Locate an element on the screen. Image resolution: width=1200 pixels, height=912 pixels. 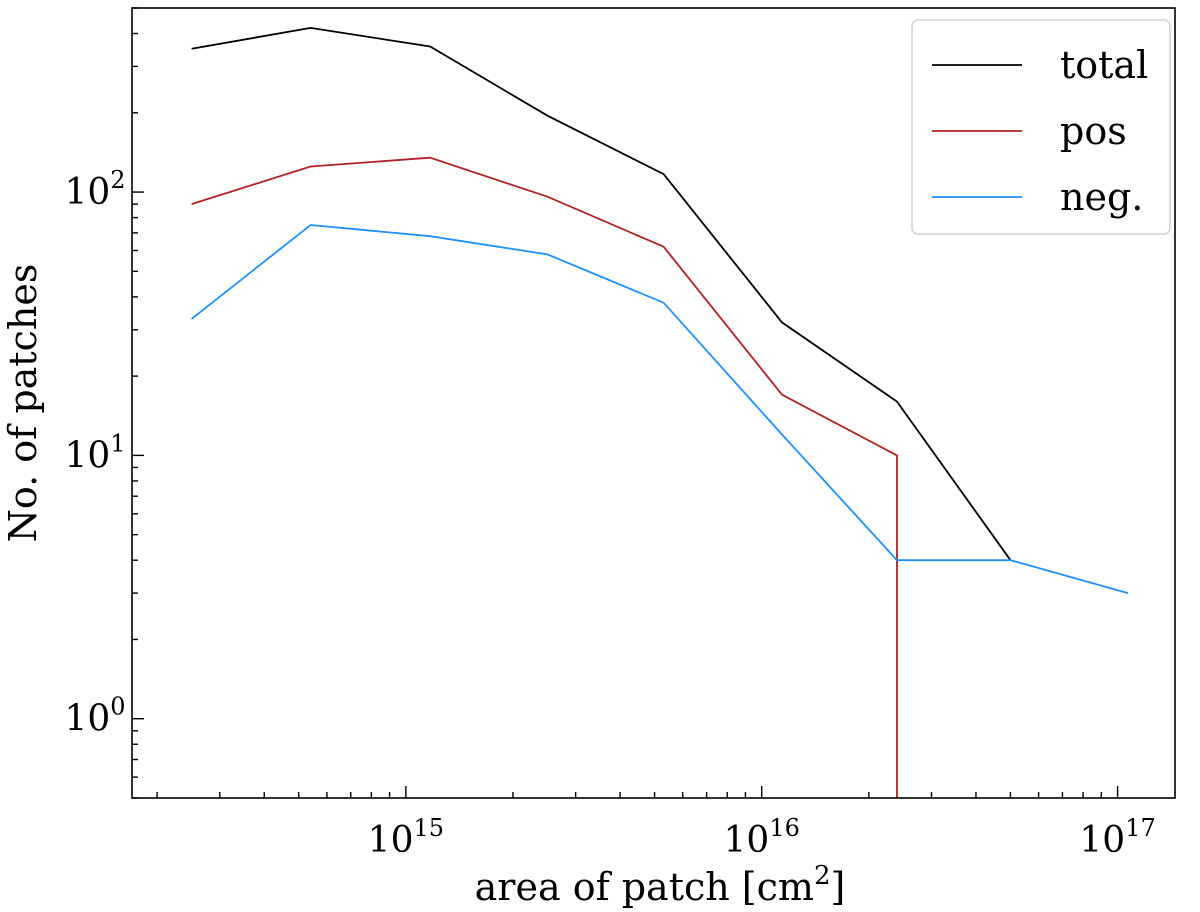
y-tick-label: 10⁰ is located at coordinates (94, 716).